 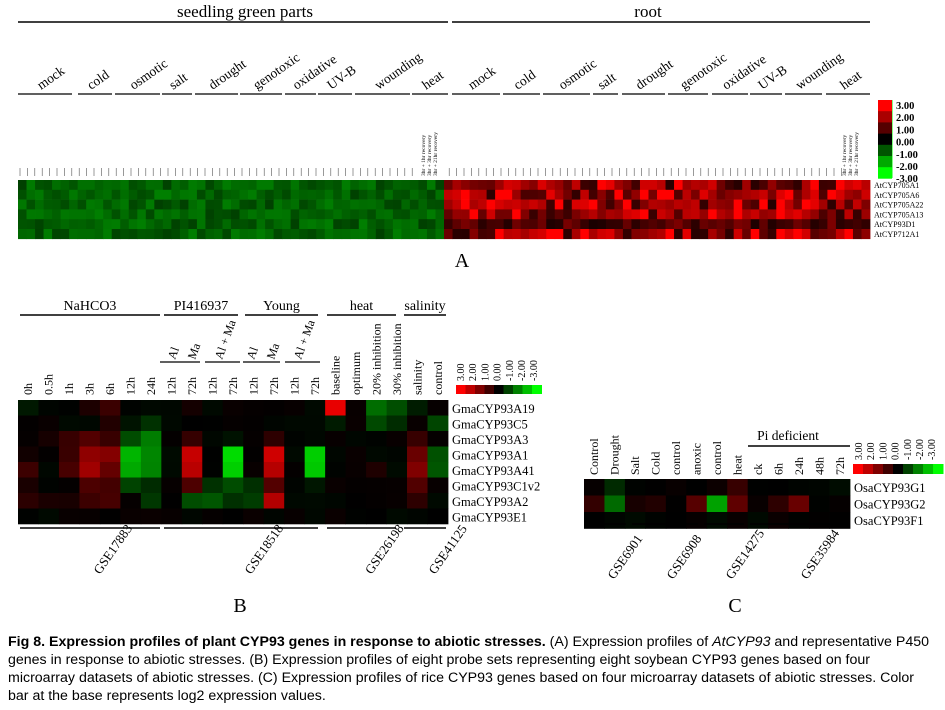 What do you see at coordinates (819, 466) in the screenshot?
I see `panelC-column-label: 48h` at bounding box center [819, 466].